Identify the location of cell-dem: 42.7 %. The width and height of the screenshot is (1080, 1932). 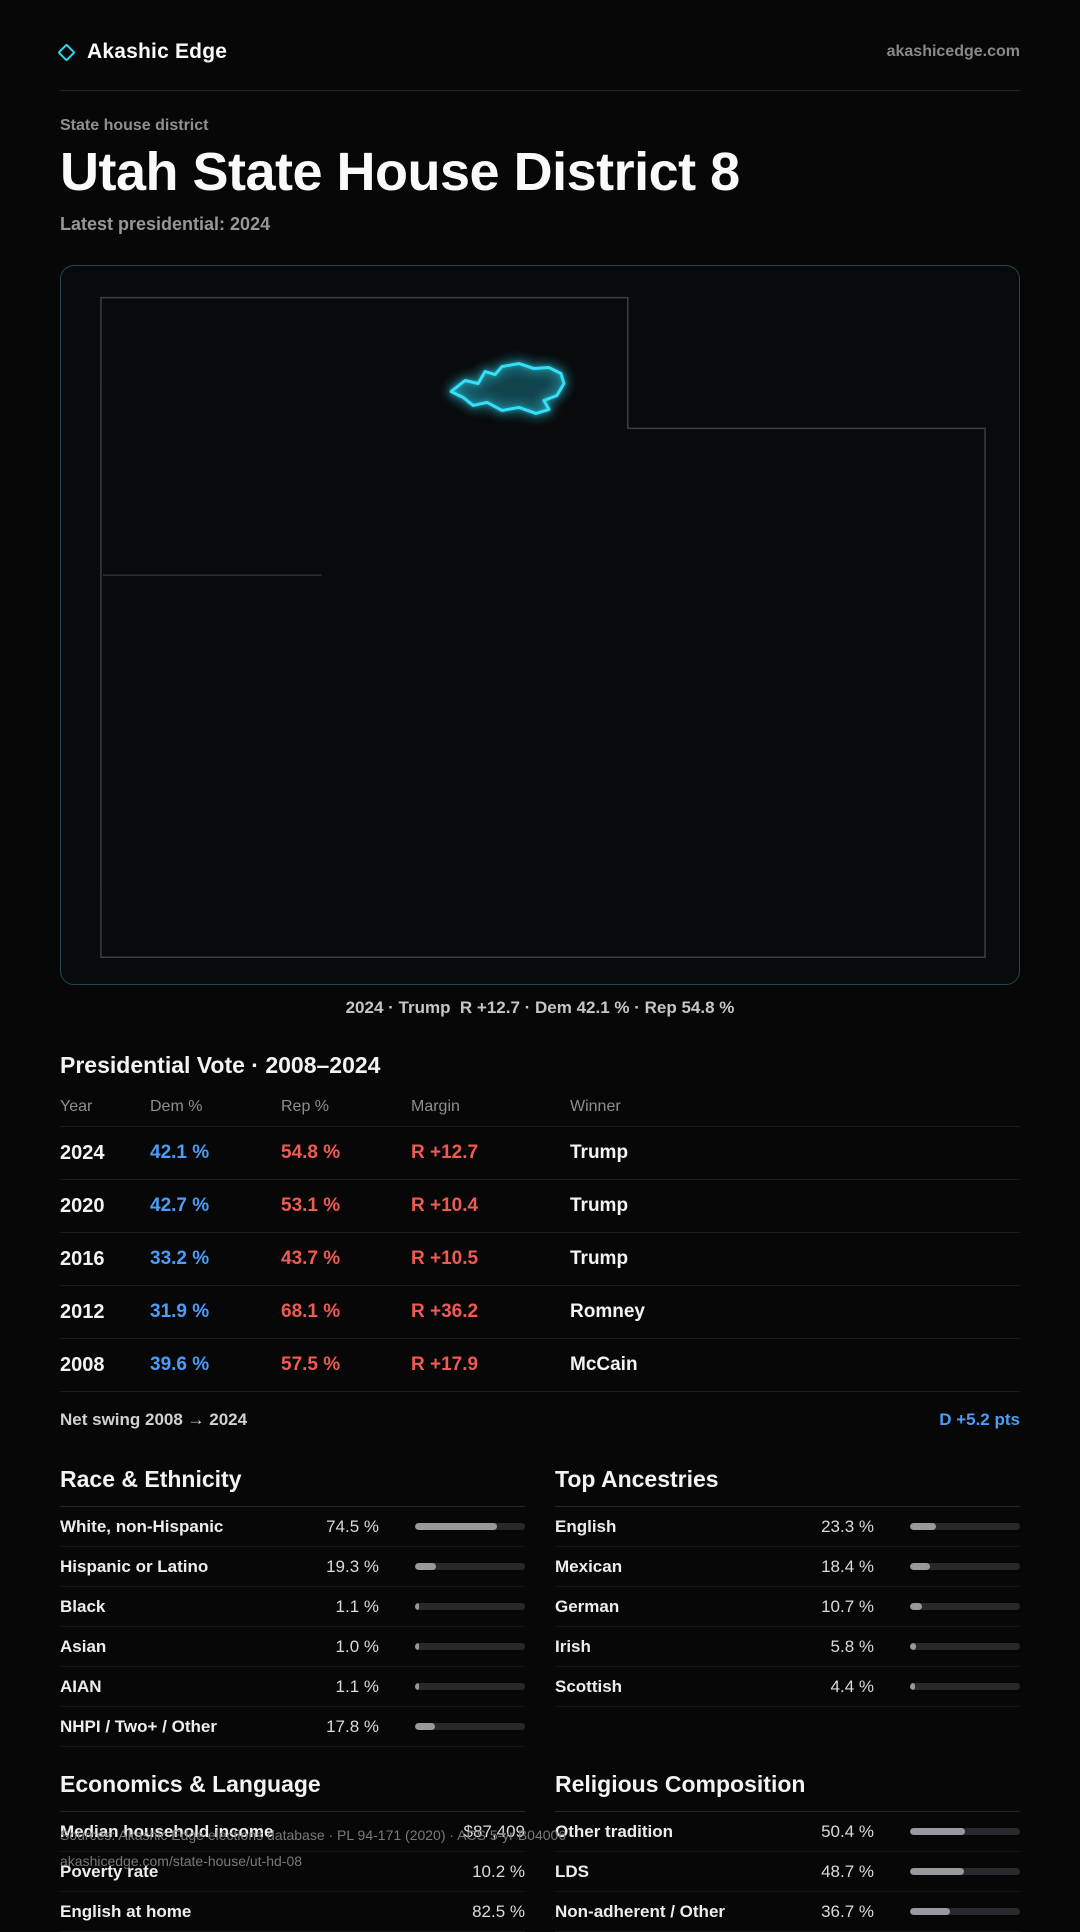
(180, 1206).